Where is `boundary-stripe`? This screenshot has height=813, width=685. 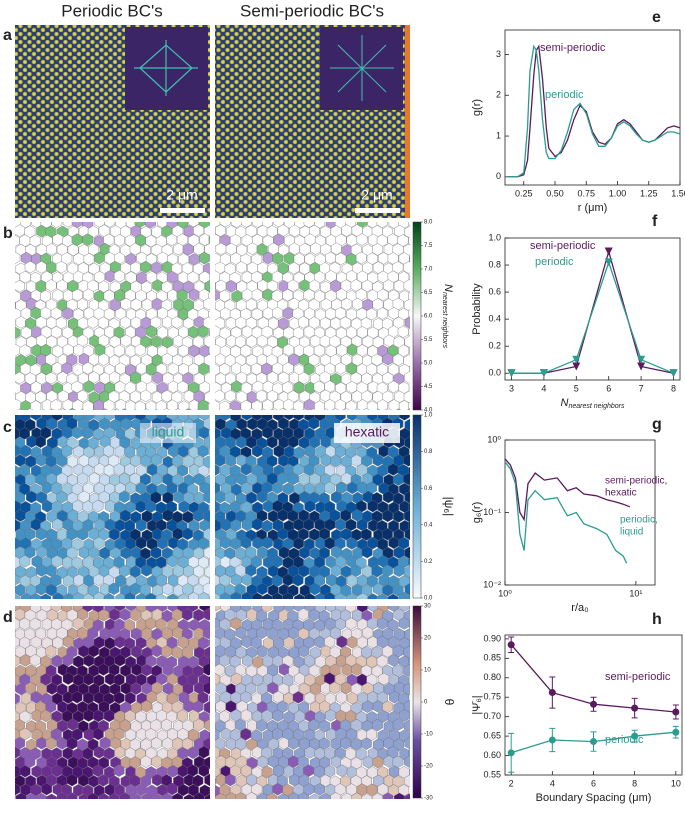
boundary-stripe is located at coordinates (407, 121).